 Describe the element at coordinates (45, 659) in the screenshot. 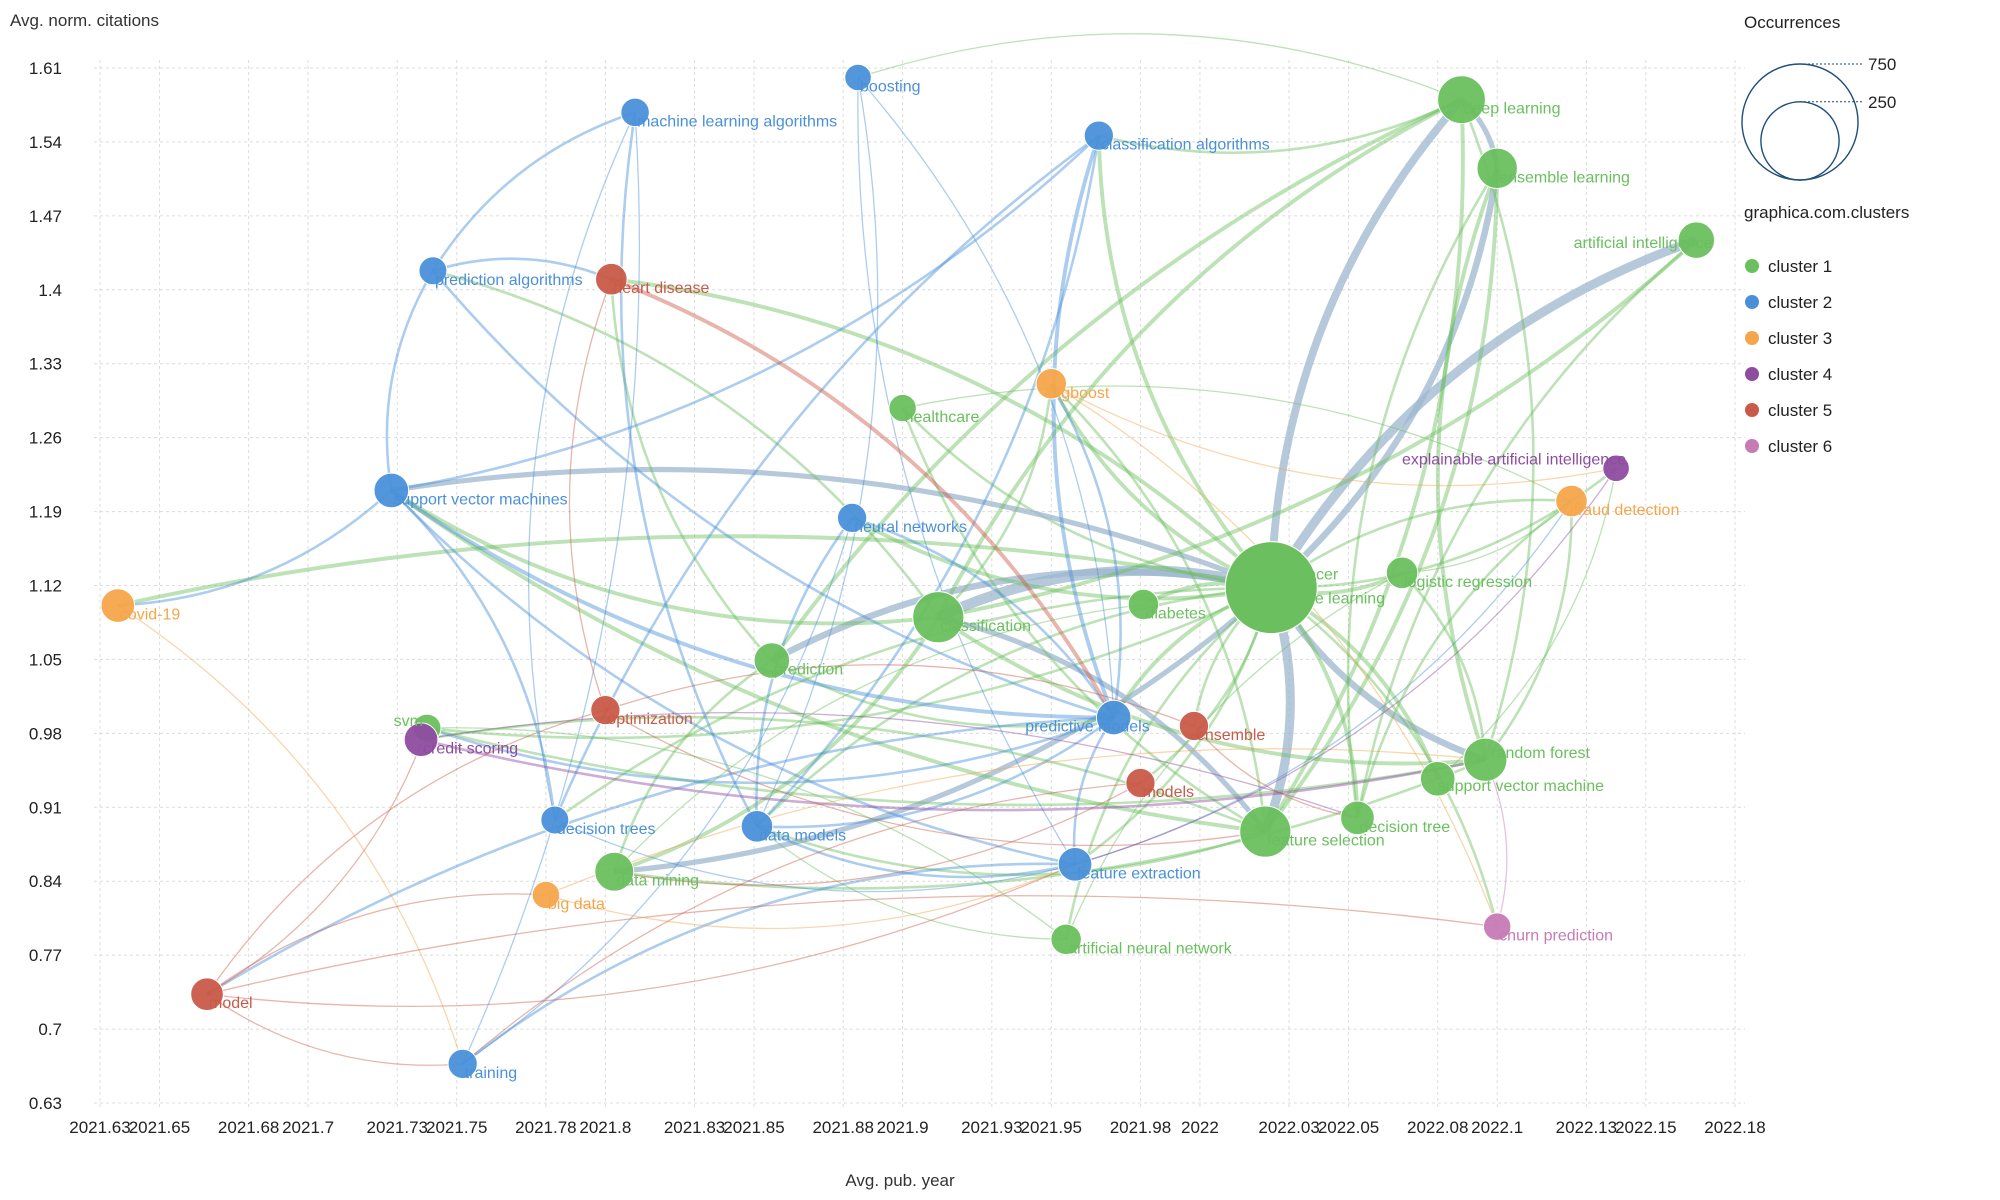

I see `y-tick-label: 1.05` at that location.